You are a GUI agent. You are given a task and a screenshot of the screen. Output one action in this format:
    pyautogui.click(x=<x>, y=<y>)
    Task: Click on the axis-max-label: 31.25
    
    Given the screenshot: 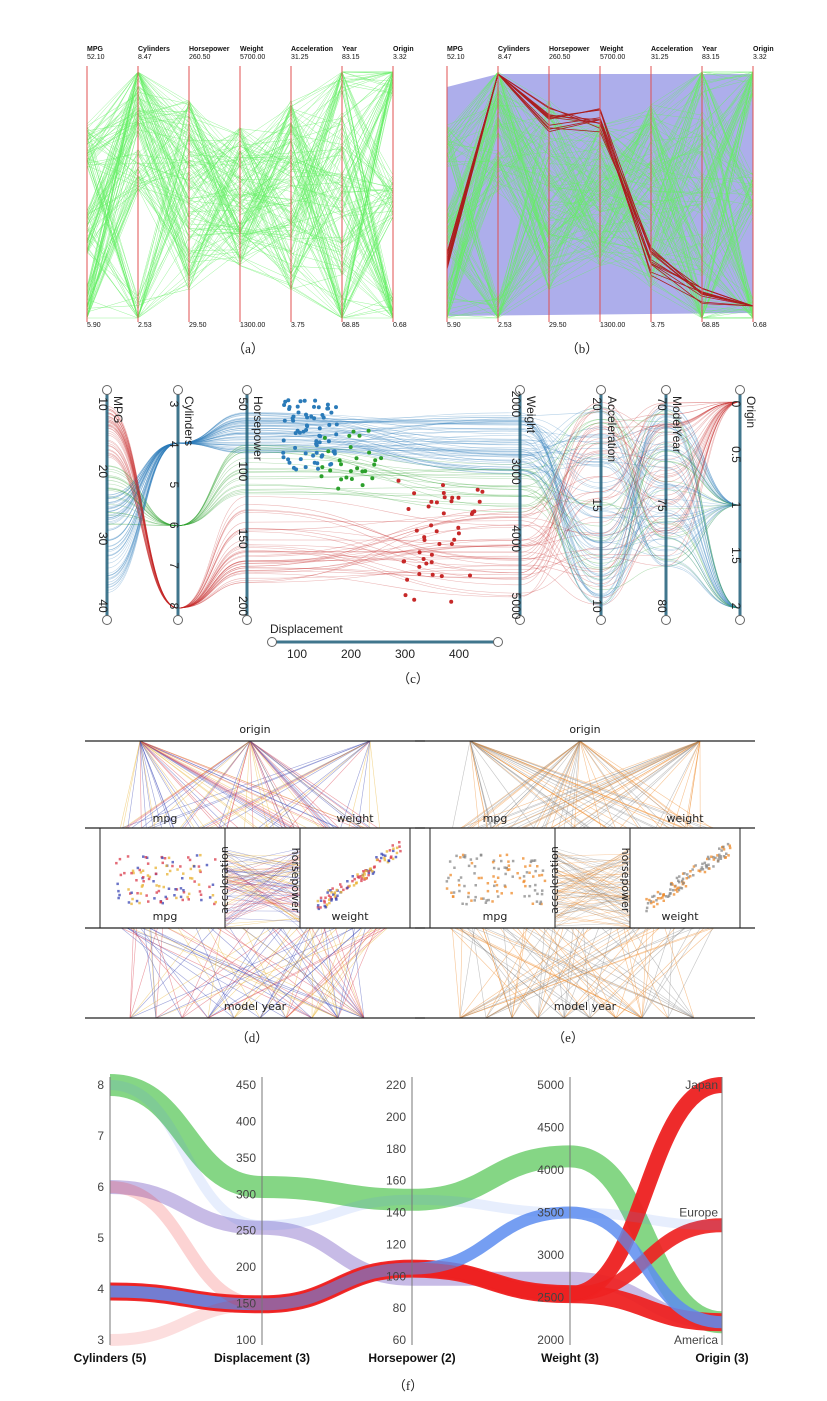 What is the action you would take?
    pyautogui.click(x=300, y=57)
    